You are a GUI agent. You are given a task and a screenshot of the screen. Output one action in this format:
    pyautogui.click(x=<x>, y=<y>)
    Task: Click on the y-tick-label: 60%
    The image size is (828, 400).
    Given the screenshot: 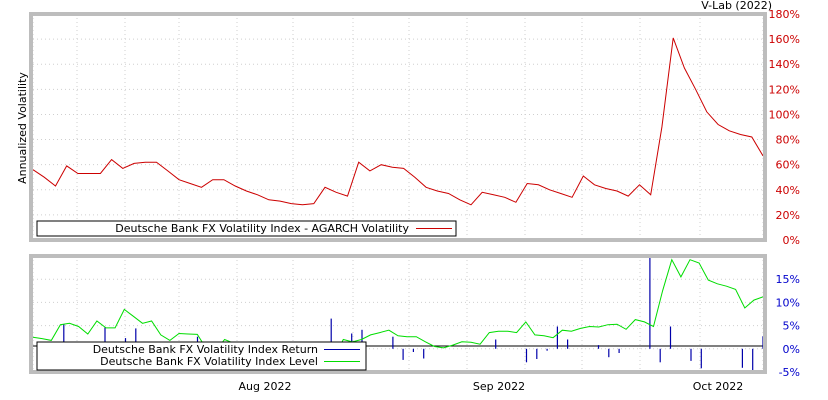 What is the action you would take?
    pyautogui.click(x=788, y=165)
    